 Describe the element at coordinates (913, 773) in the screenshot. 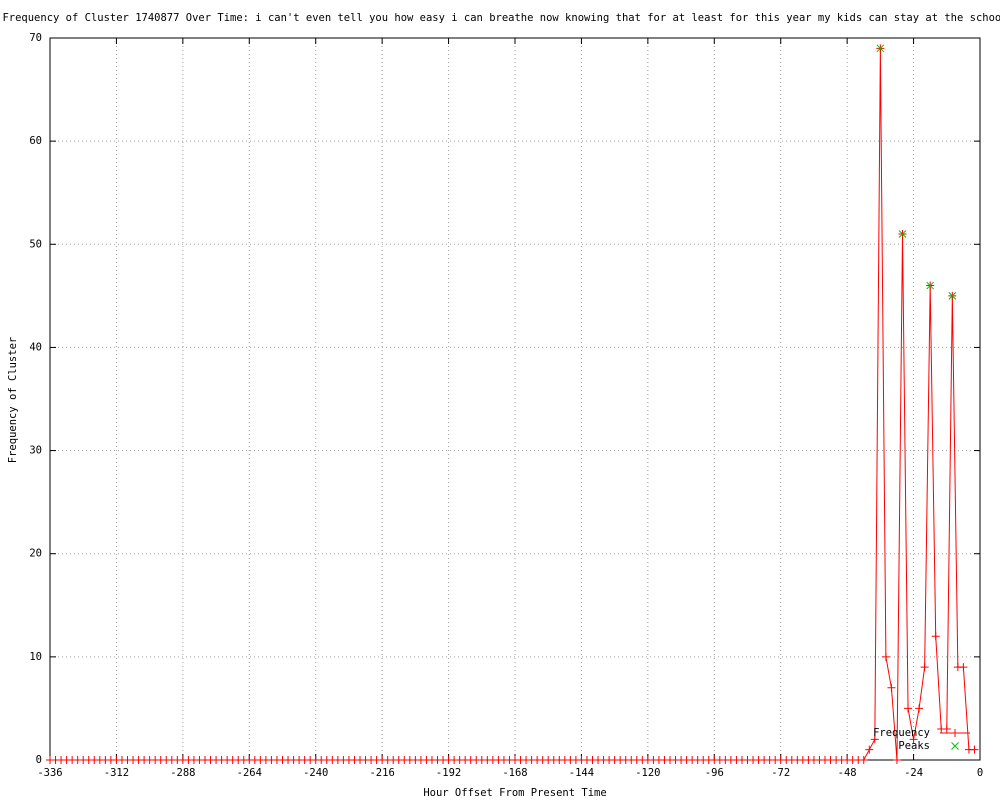

I see `x-tick-label: -24` at that location.